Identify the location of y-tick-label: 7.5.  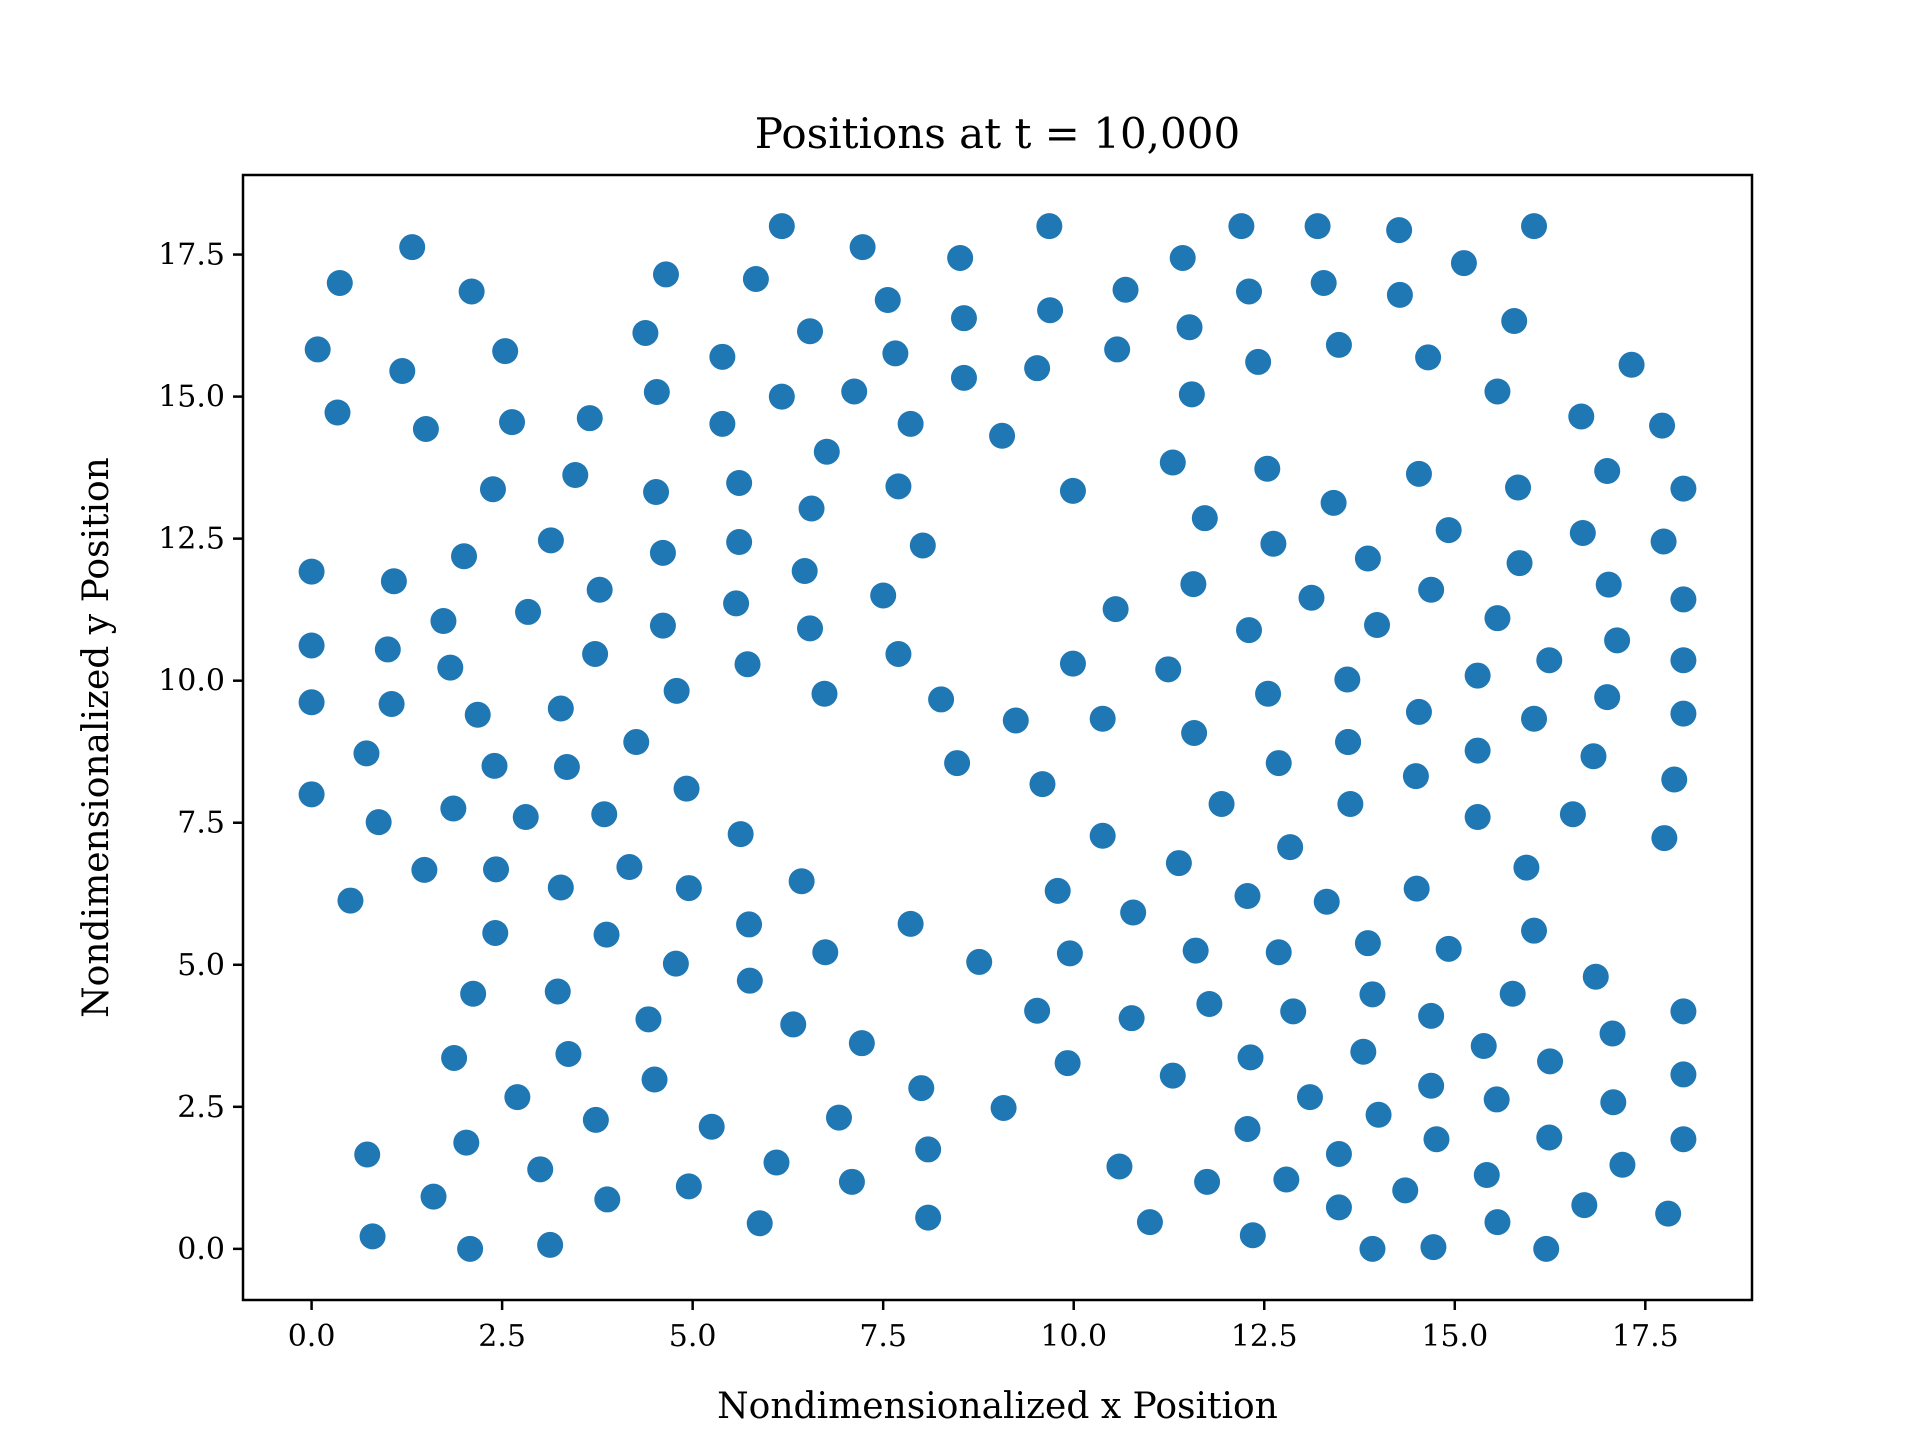
(201, 823).